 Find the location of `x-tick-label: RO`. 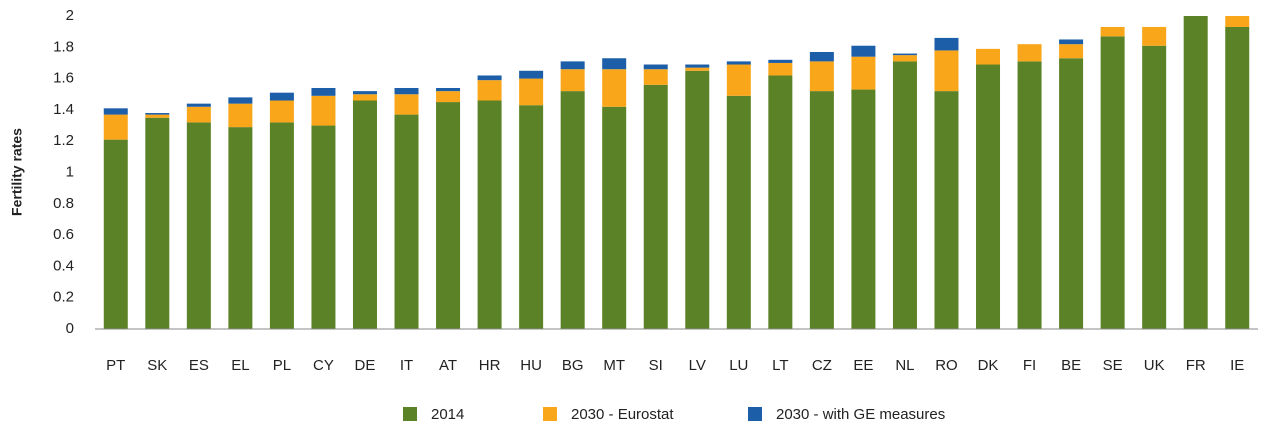

x-tick-label: RO is located at coordinates (946, 365).